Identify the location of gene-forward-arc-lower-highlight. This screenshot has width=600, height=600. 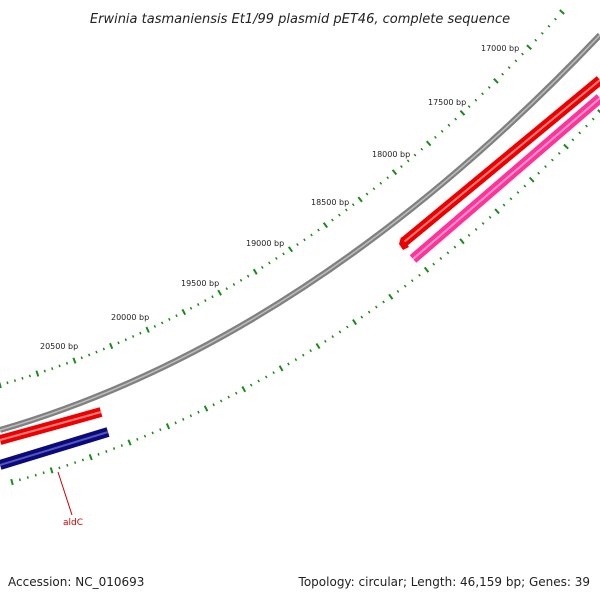
(51, 426).